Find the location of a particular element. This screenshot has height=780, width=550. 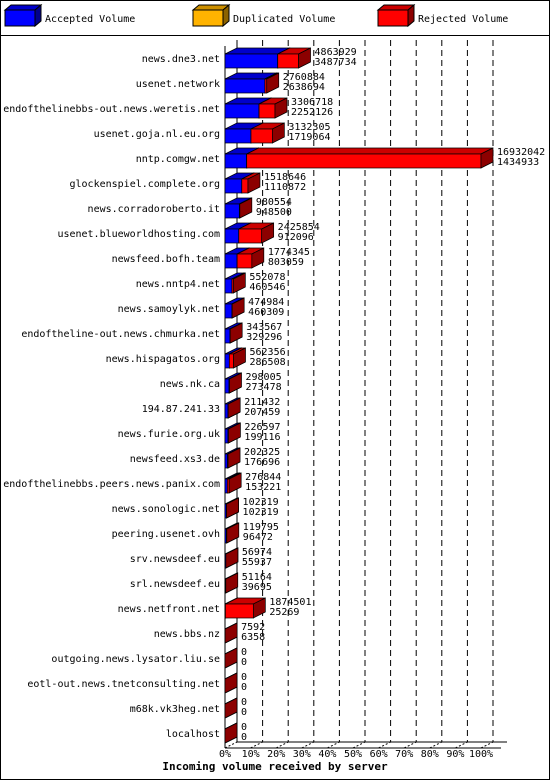

y-tick-label: usenet.blueworldhosting.com is located at coordinates (138, 234).